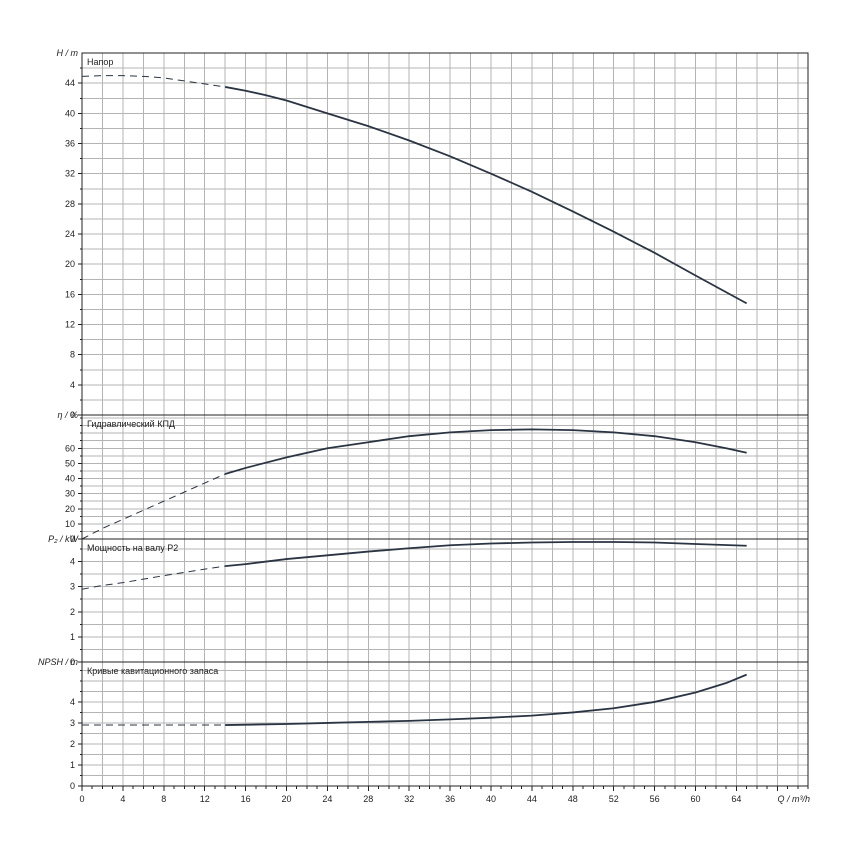  Describe the element at coordinates (67, 415) in the screenshot. I see `y-axis-label: η / %` at that location.